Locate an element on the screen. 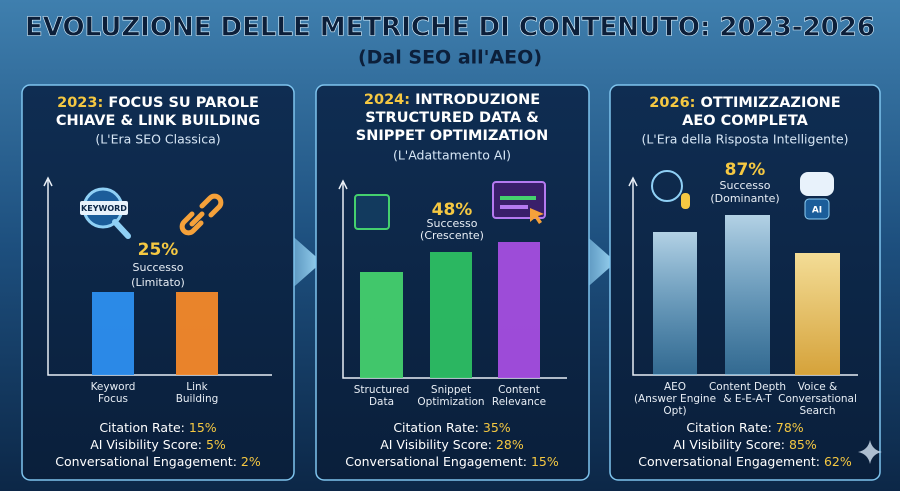  heading-line: AEO COMPLETA is located at coordinates (745, 121).